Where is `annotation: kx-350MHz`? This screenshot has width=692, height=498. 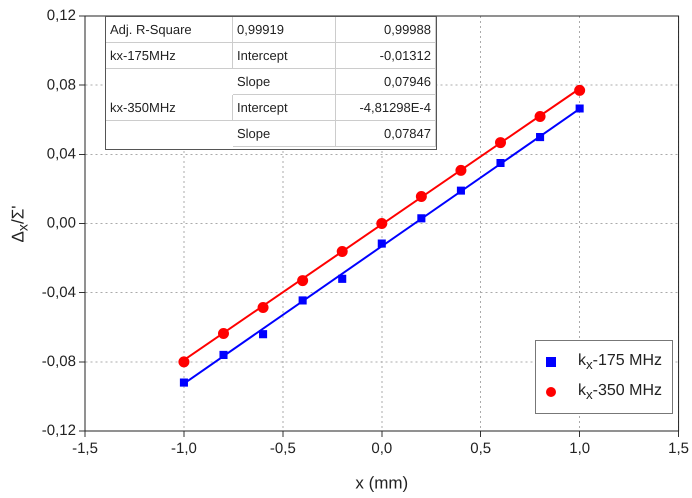 annotation: kx-350MHz is located at coordinates (169, 108).